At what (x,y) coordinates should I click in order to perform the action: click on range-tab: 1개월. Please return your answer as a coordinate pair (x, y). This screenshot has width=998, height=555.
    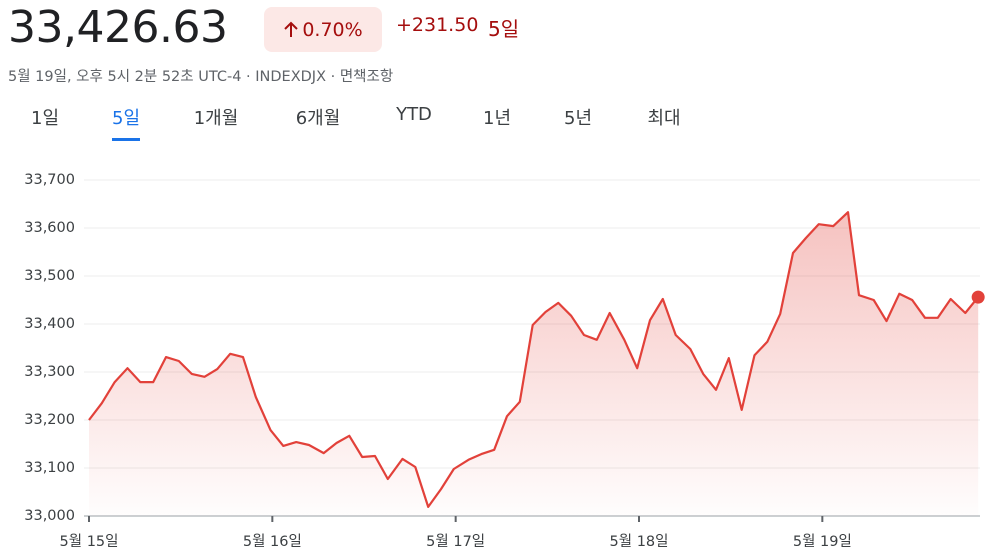
    Looking at the image, I should click on (216, 118).